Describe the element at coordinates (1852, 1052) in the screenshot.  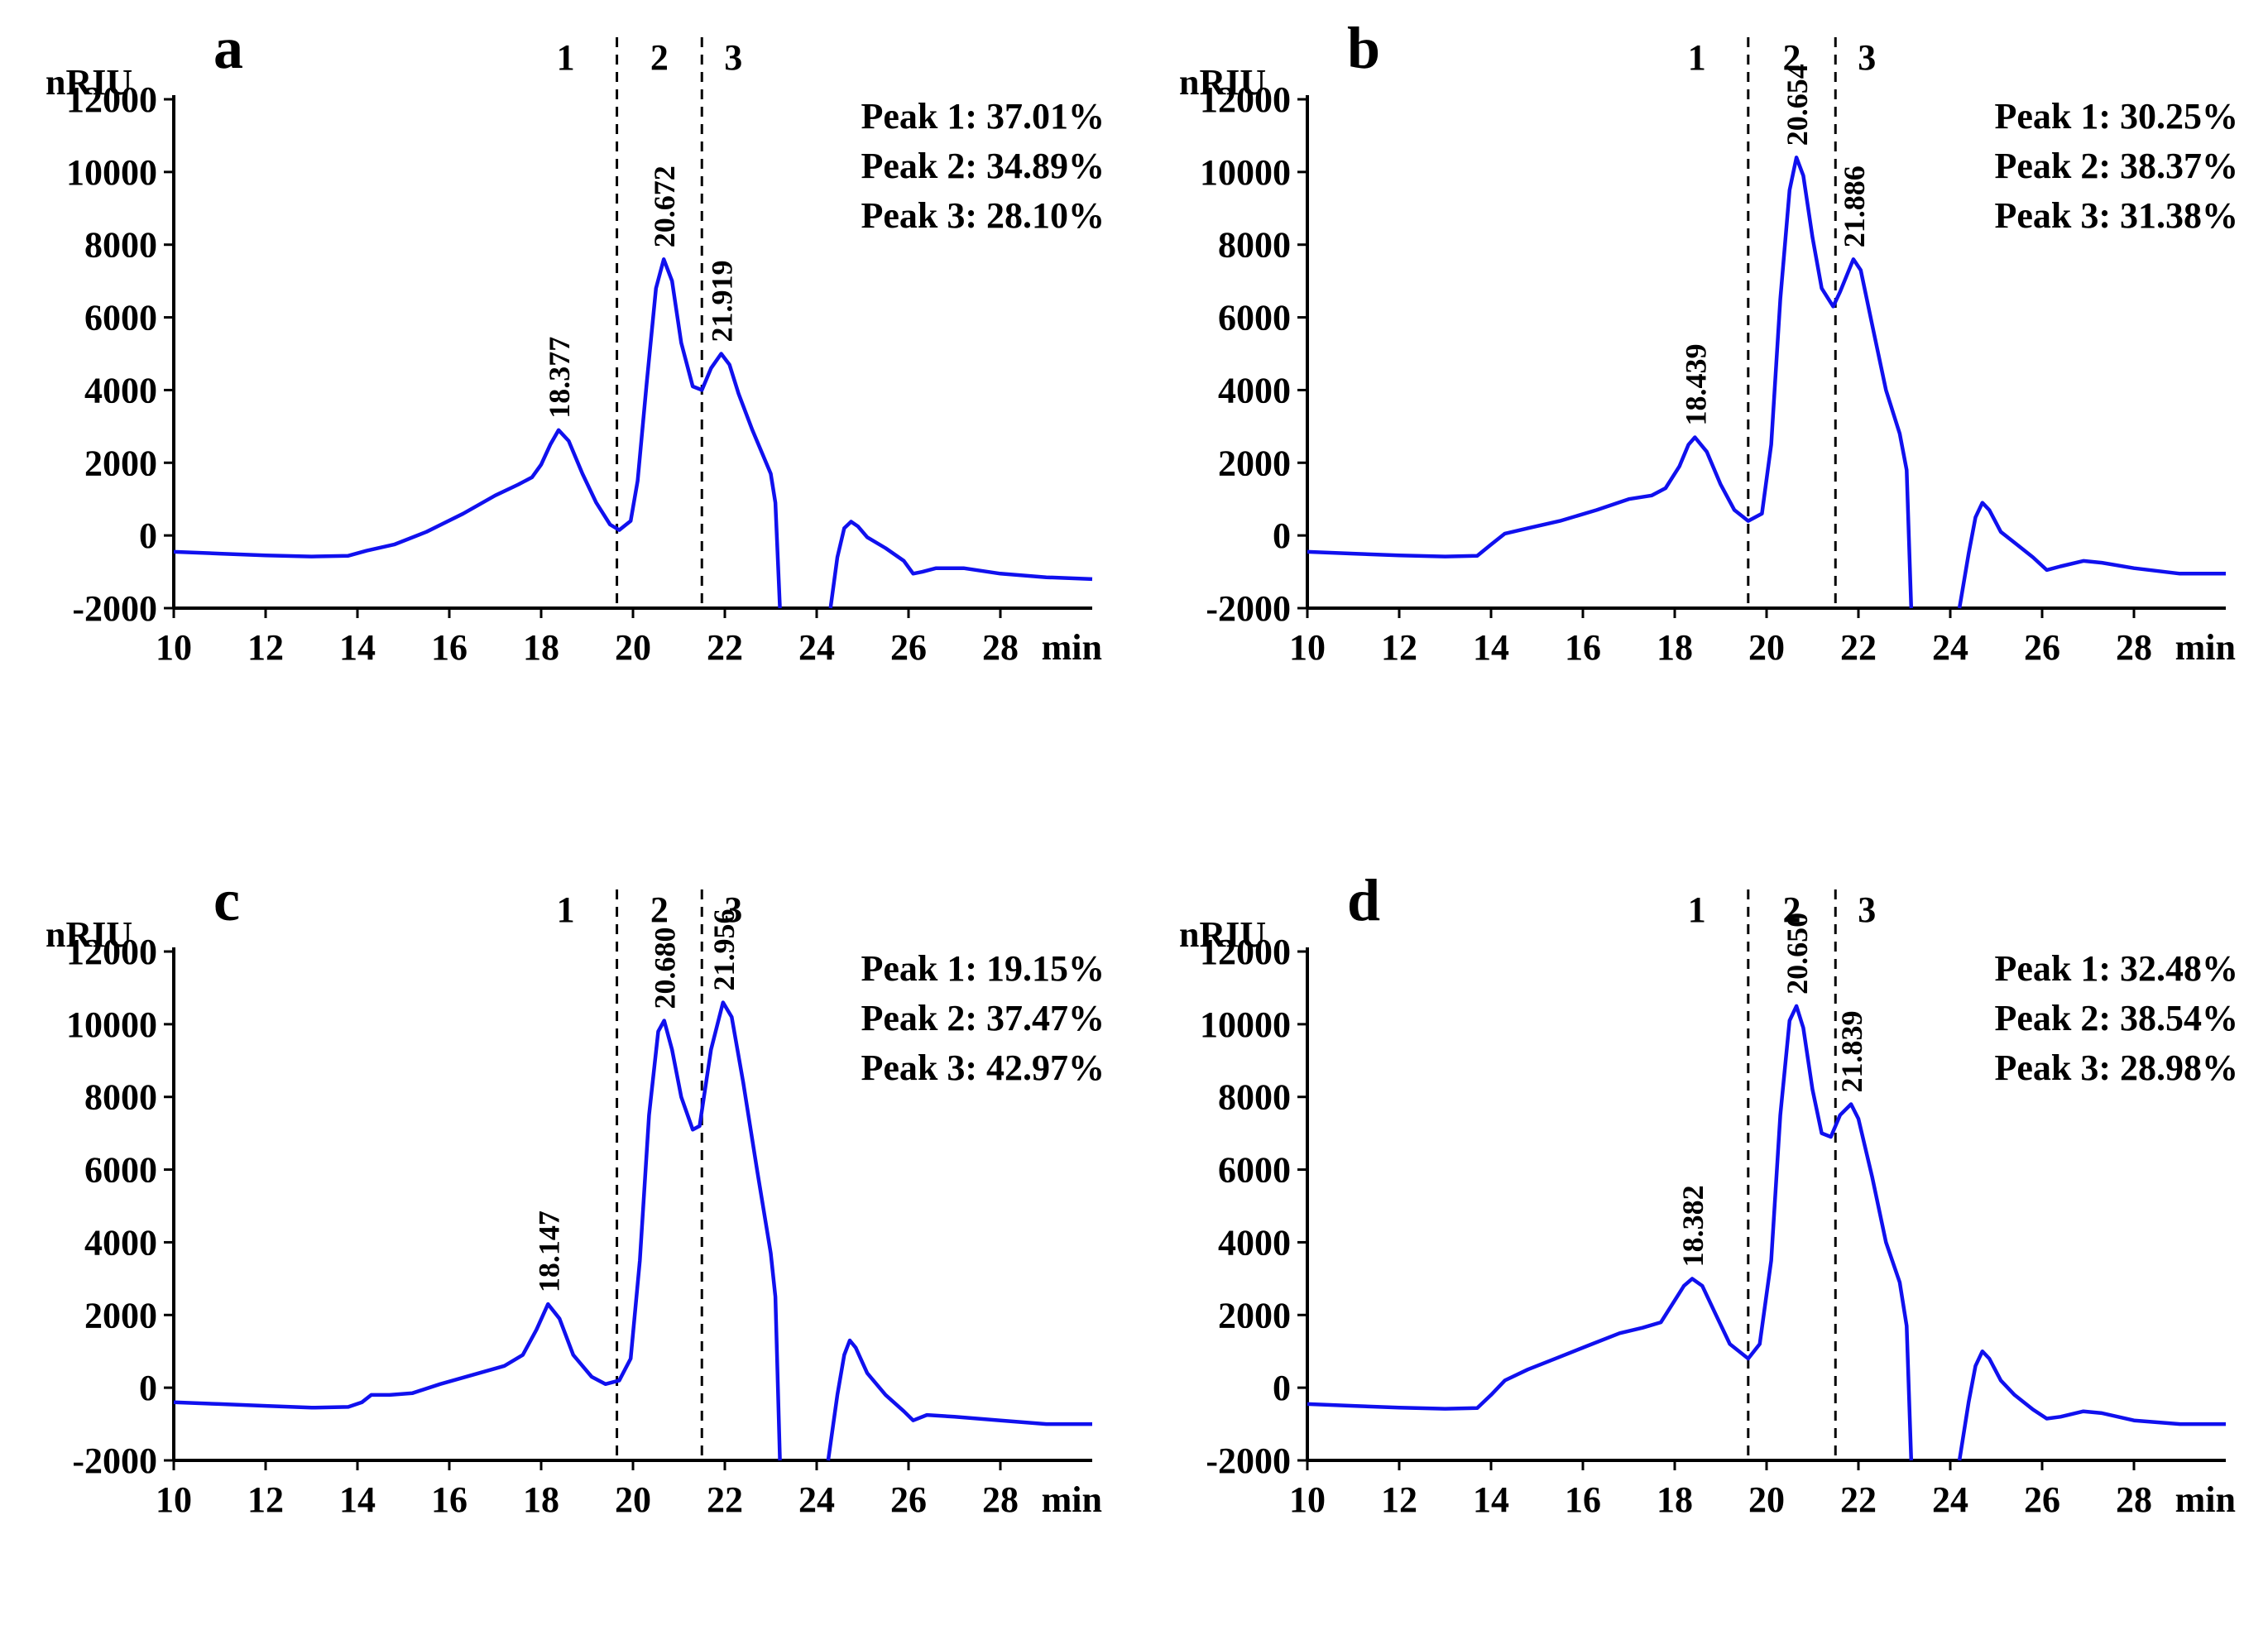
I see `peak-rt-label: 21.839` at that location.